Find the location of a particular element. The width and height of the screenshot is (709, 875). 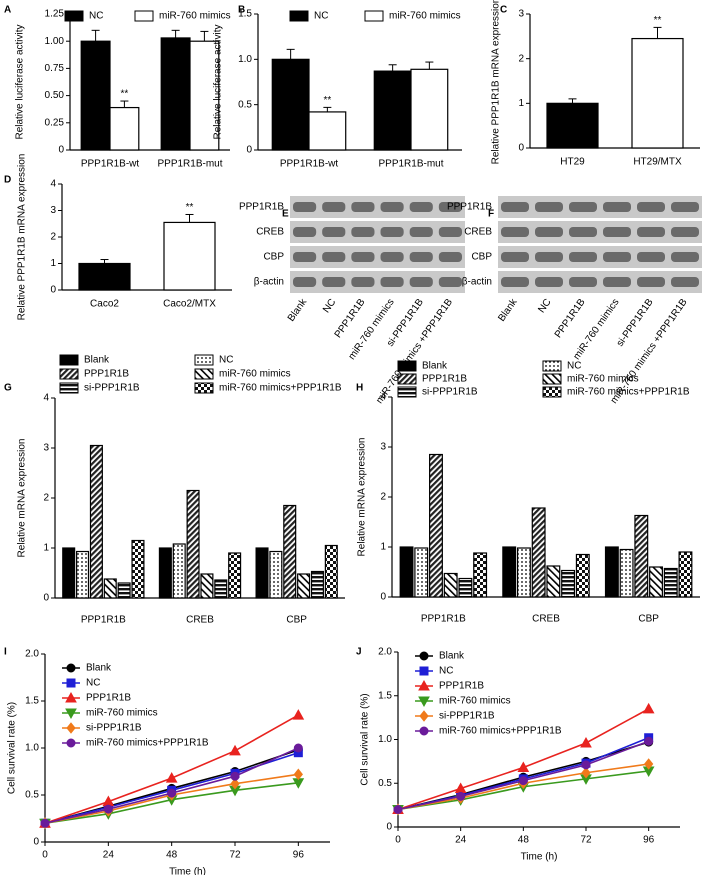

panel-label: D is located at coordinates (7, 180).